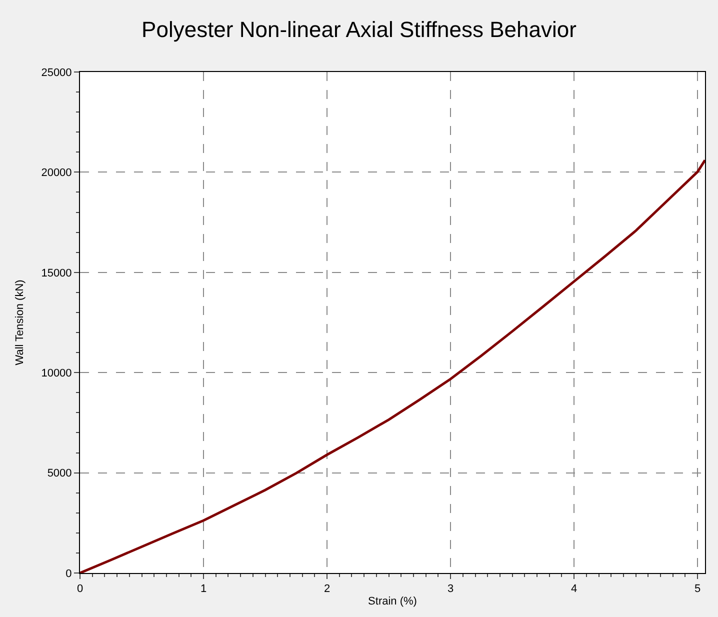 This screenshot has width=718, height=617. Describe the element at coordinates (80, 589) in the screenshot. I see `x-tick-label: 0` at that location.